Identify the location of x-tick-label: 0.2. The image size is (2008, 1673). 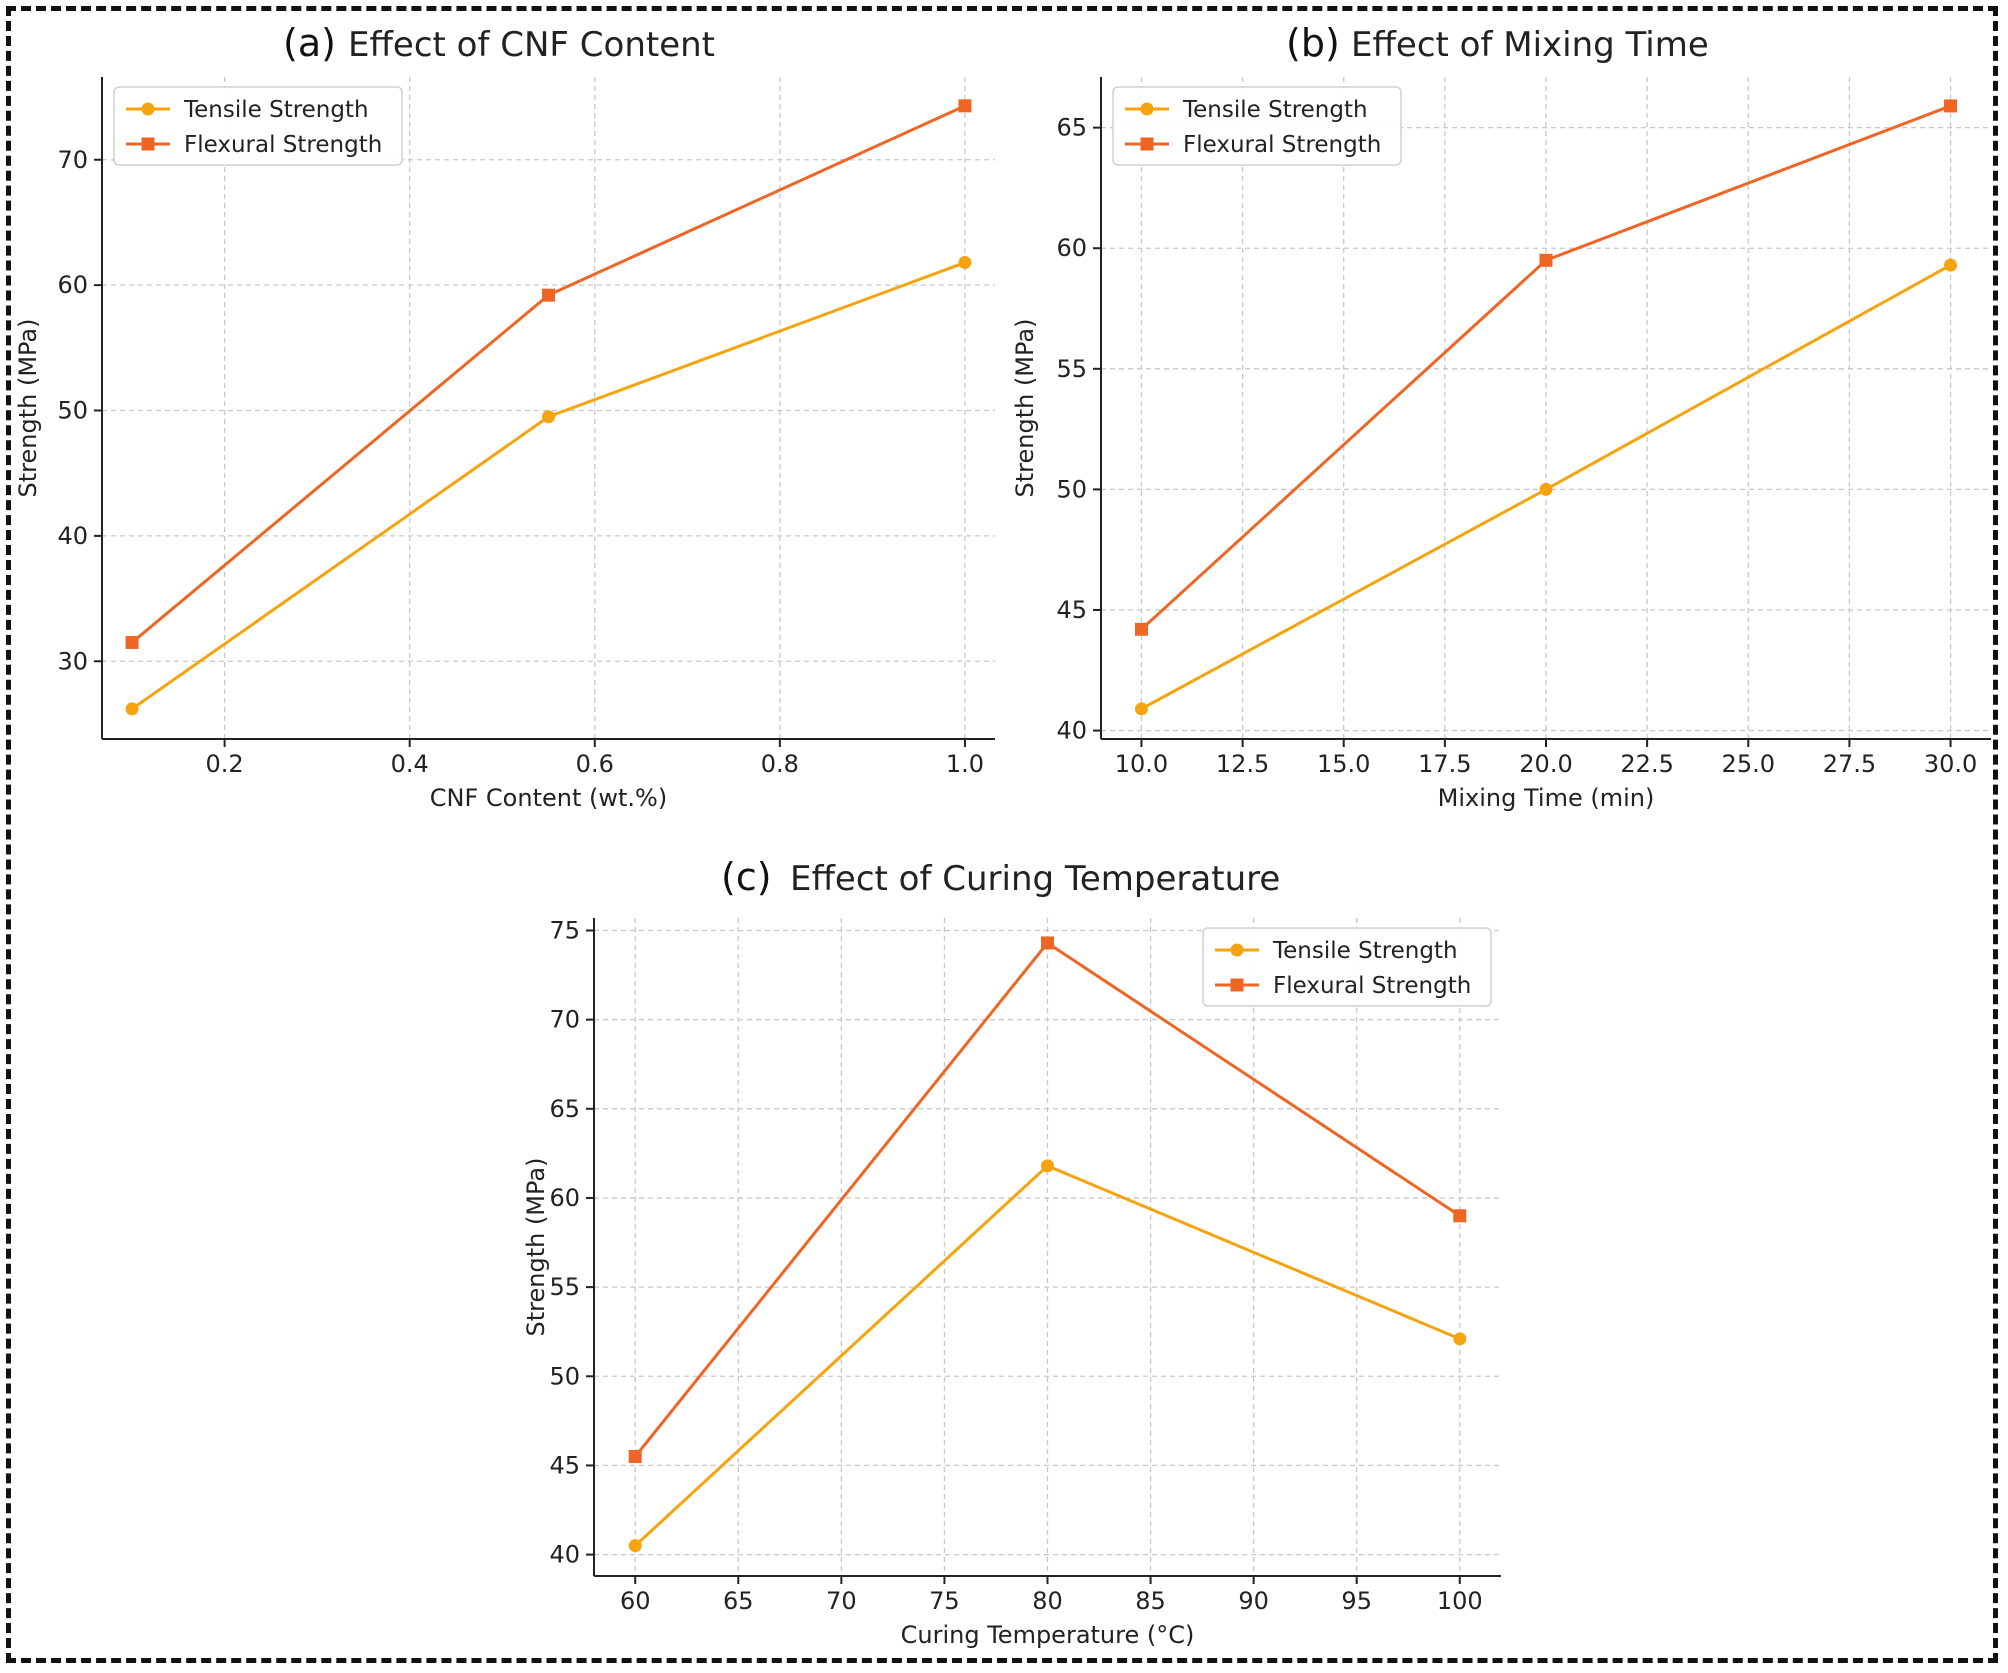
(225, 764).